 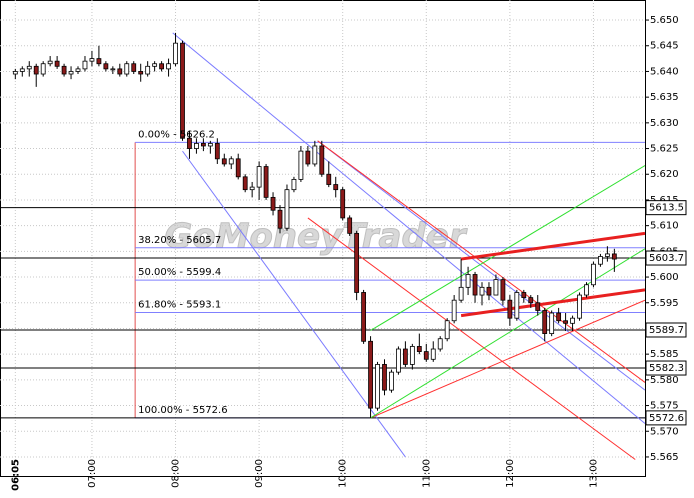 I want to click on level-label: 5603.7, so click(x=666, y=258).